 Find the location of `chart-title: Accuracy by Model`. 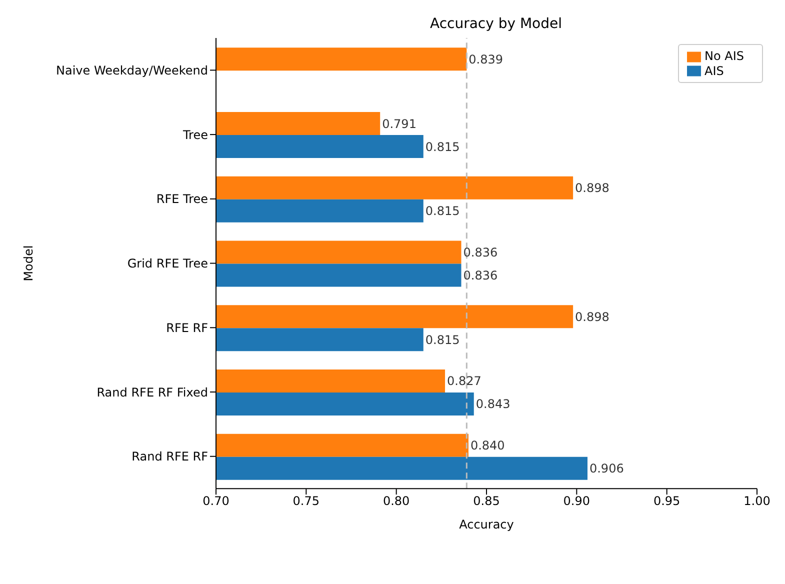

chart-title: Accuracy by Model is located at coordinates (496, 24).